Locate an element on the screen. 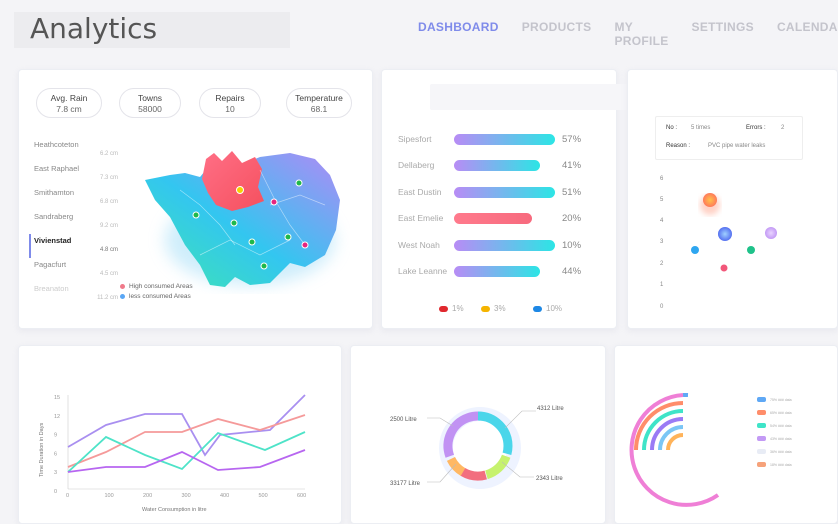 This screenshot has height=524, width=838. bar-label: Dellaberg is located at coordinates (416, 165).